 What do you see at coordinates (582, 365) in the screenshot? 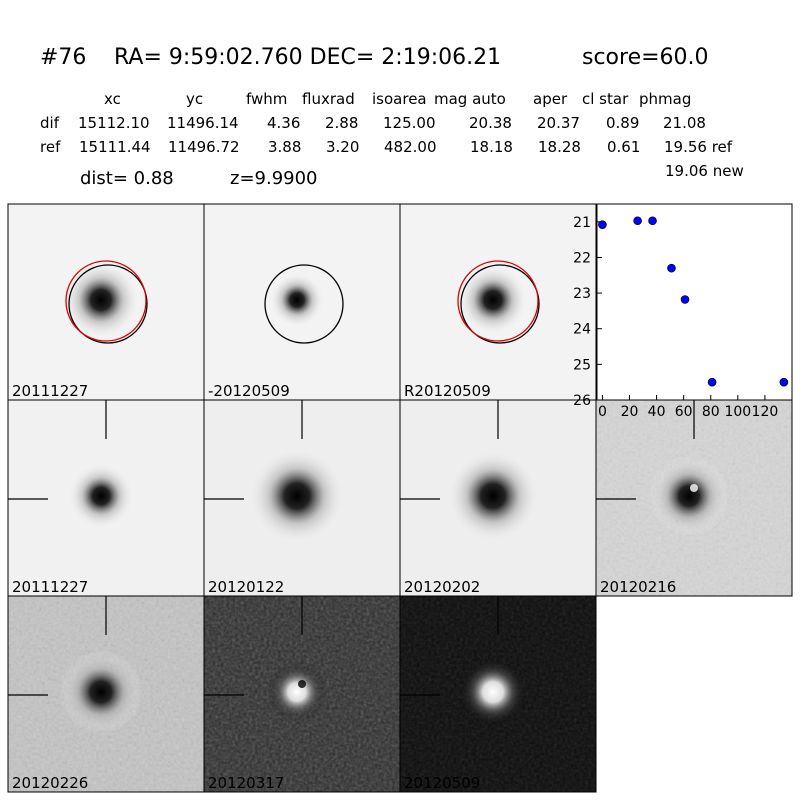
I see `y-tick-label: 25` at bounding box center [582, 365].